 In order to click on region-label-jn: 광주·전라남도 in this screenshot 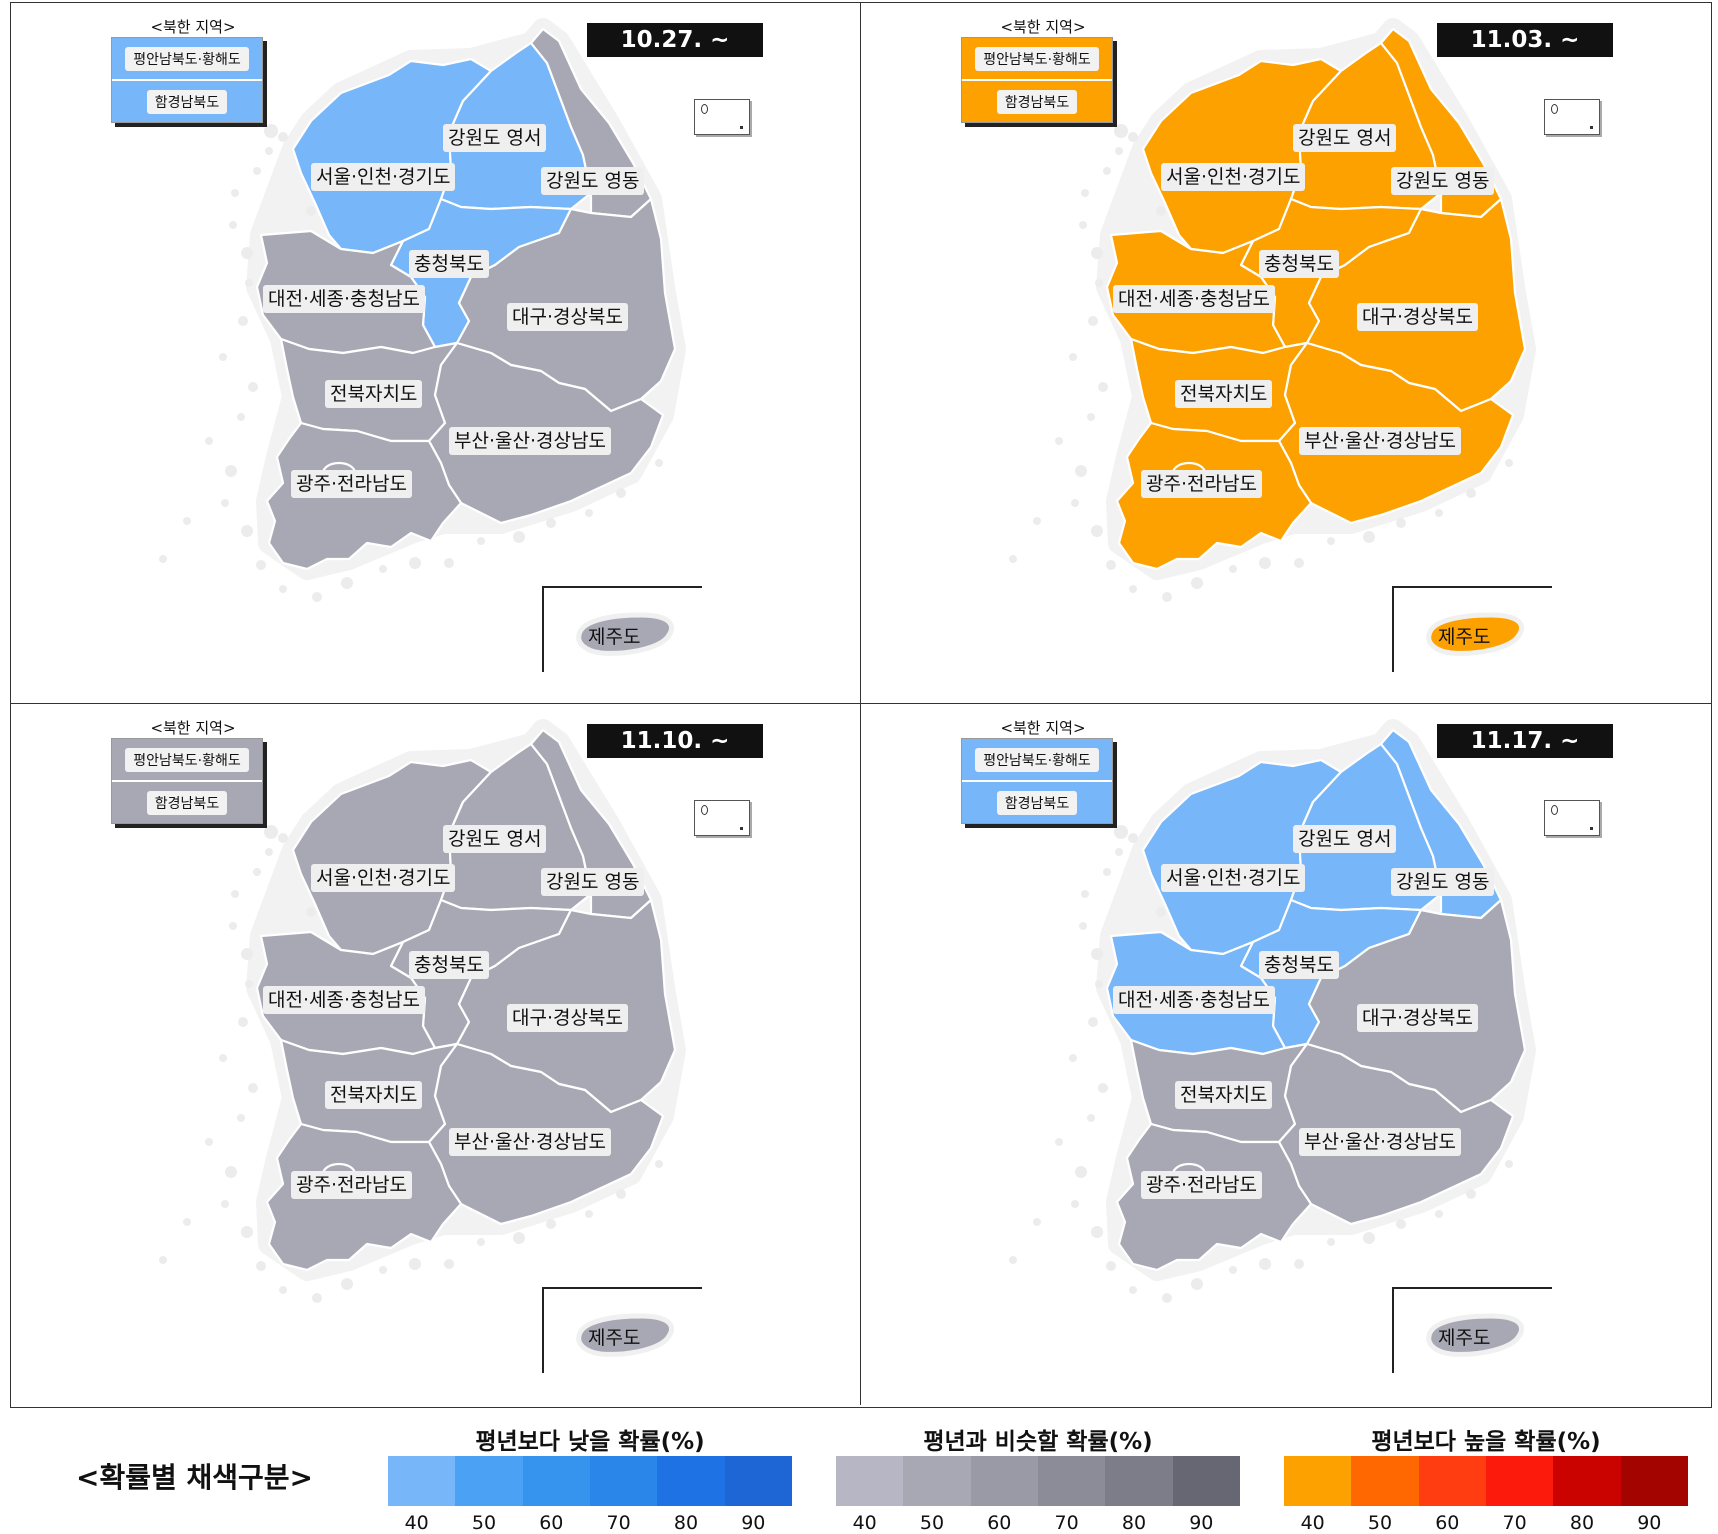, I will do `click(351, 1185)`.